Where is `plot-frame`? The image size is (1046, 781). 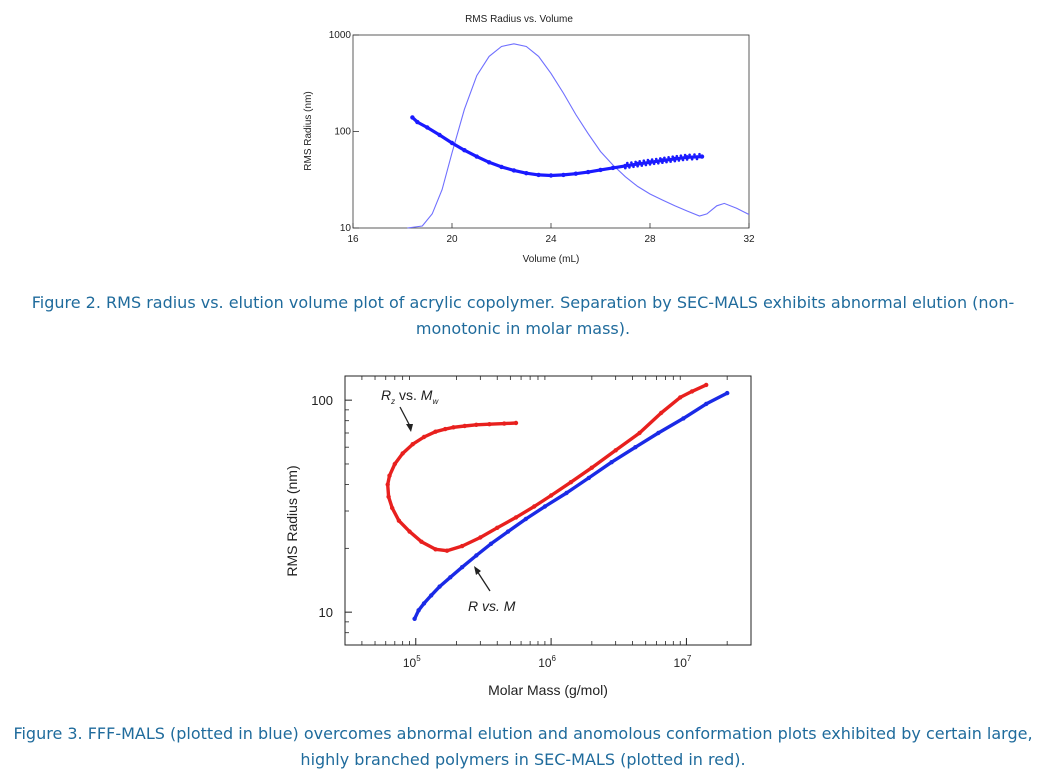 plot-frame is located at coordinates (548, 510).